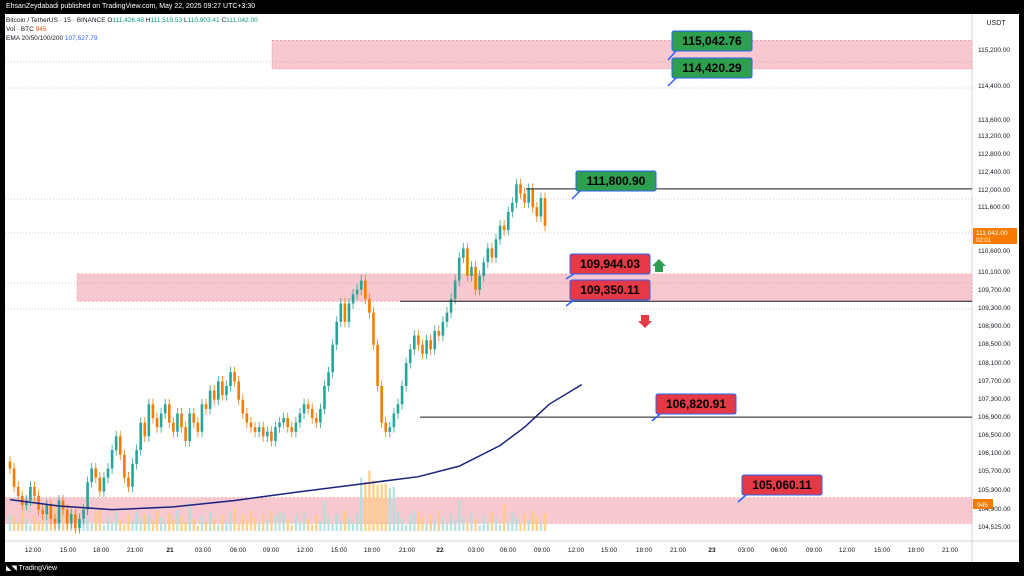  I want to click on supply-demand-zone, so click(524, 287).